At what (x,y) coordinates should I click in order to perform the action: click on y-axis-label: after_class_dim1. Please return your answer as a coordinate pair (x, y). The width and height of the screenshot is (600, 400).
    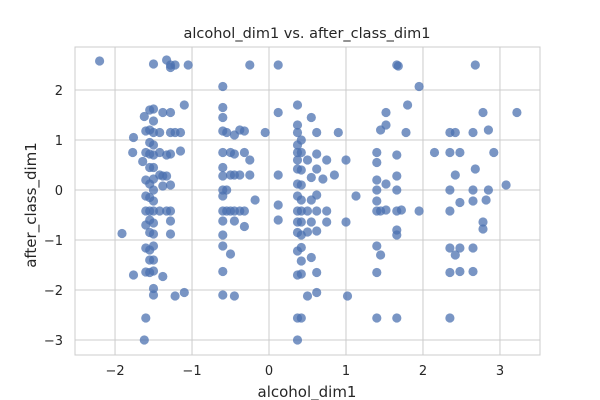
    Looking at the image, I should click on (31, 205).